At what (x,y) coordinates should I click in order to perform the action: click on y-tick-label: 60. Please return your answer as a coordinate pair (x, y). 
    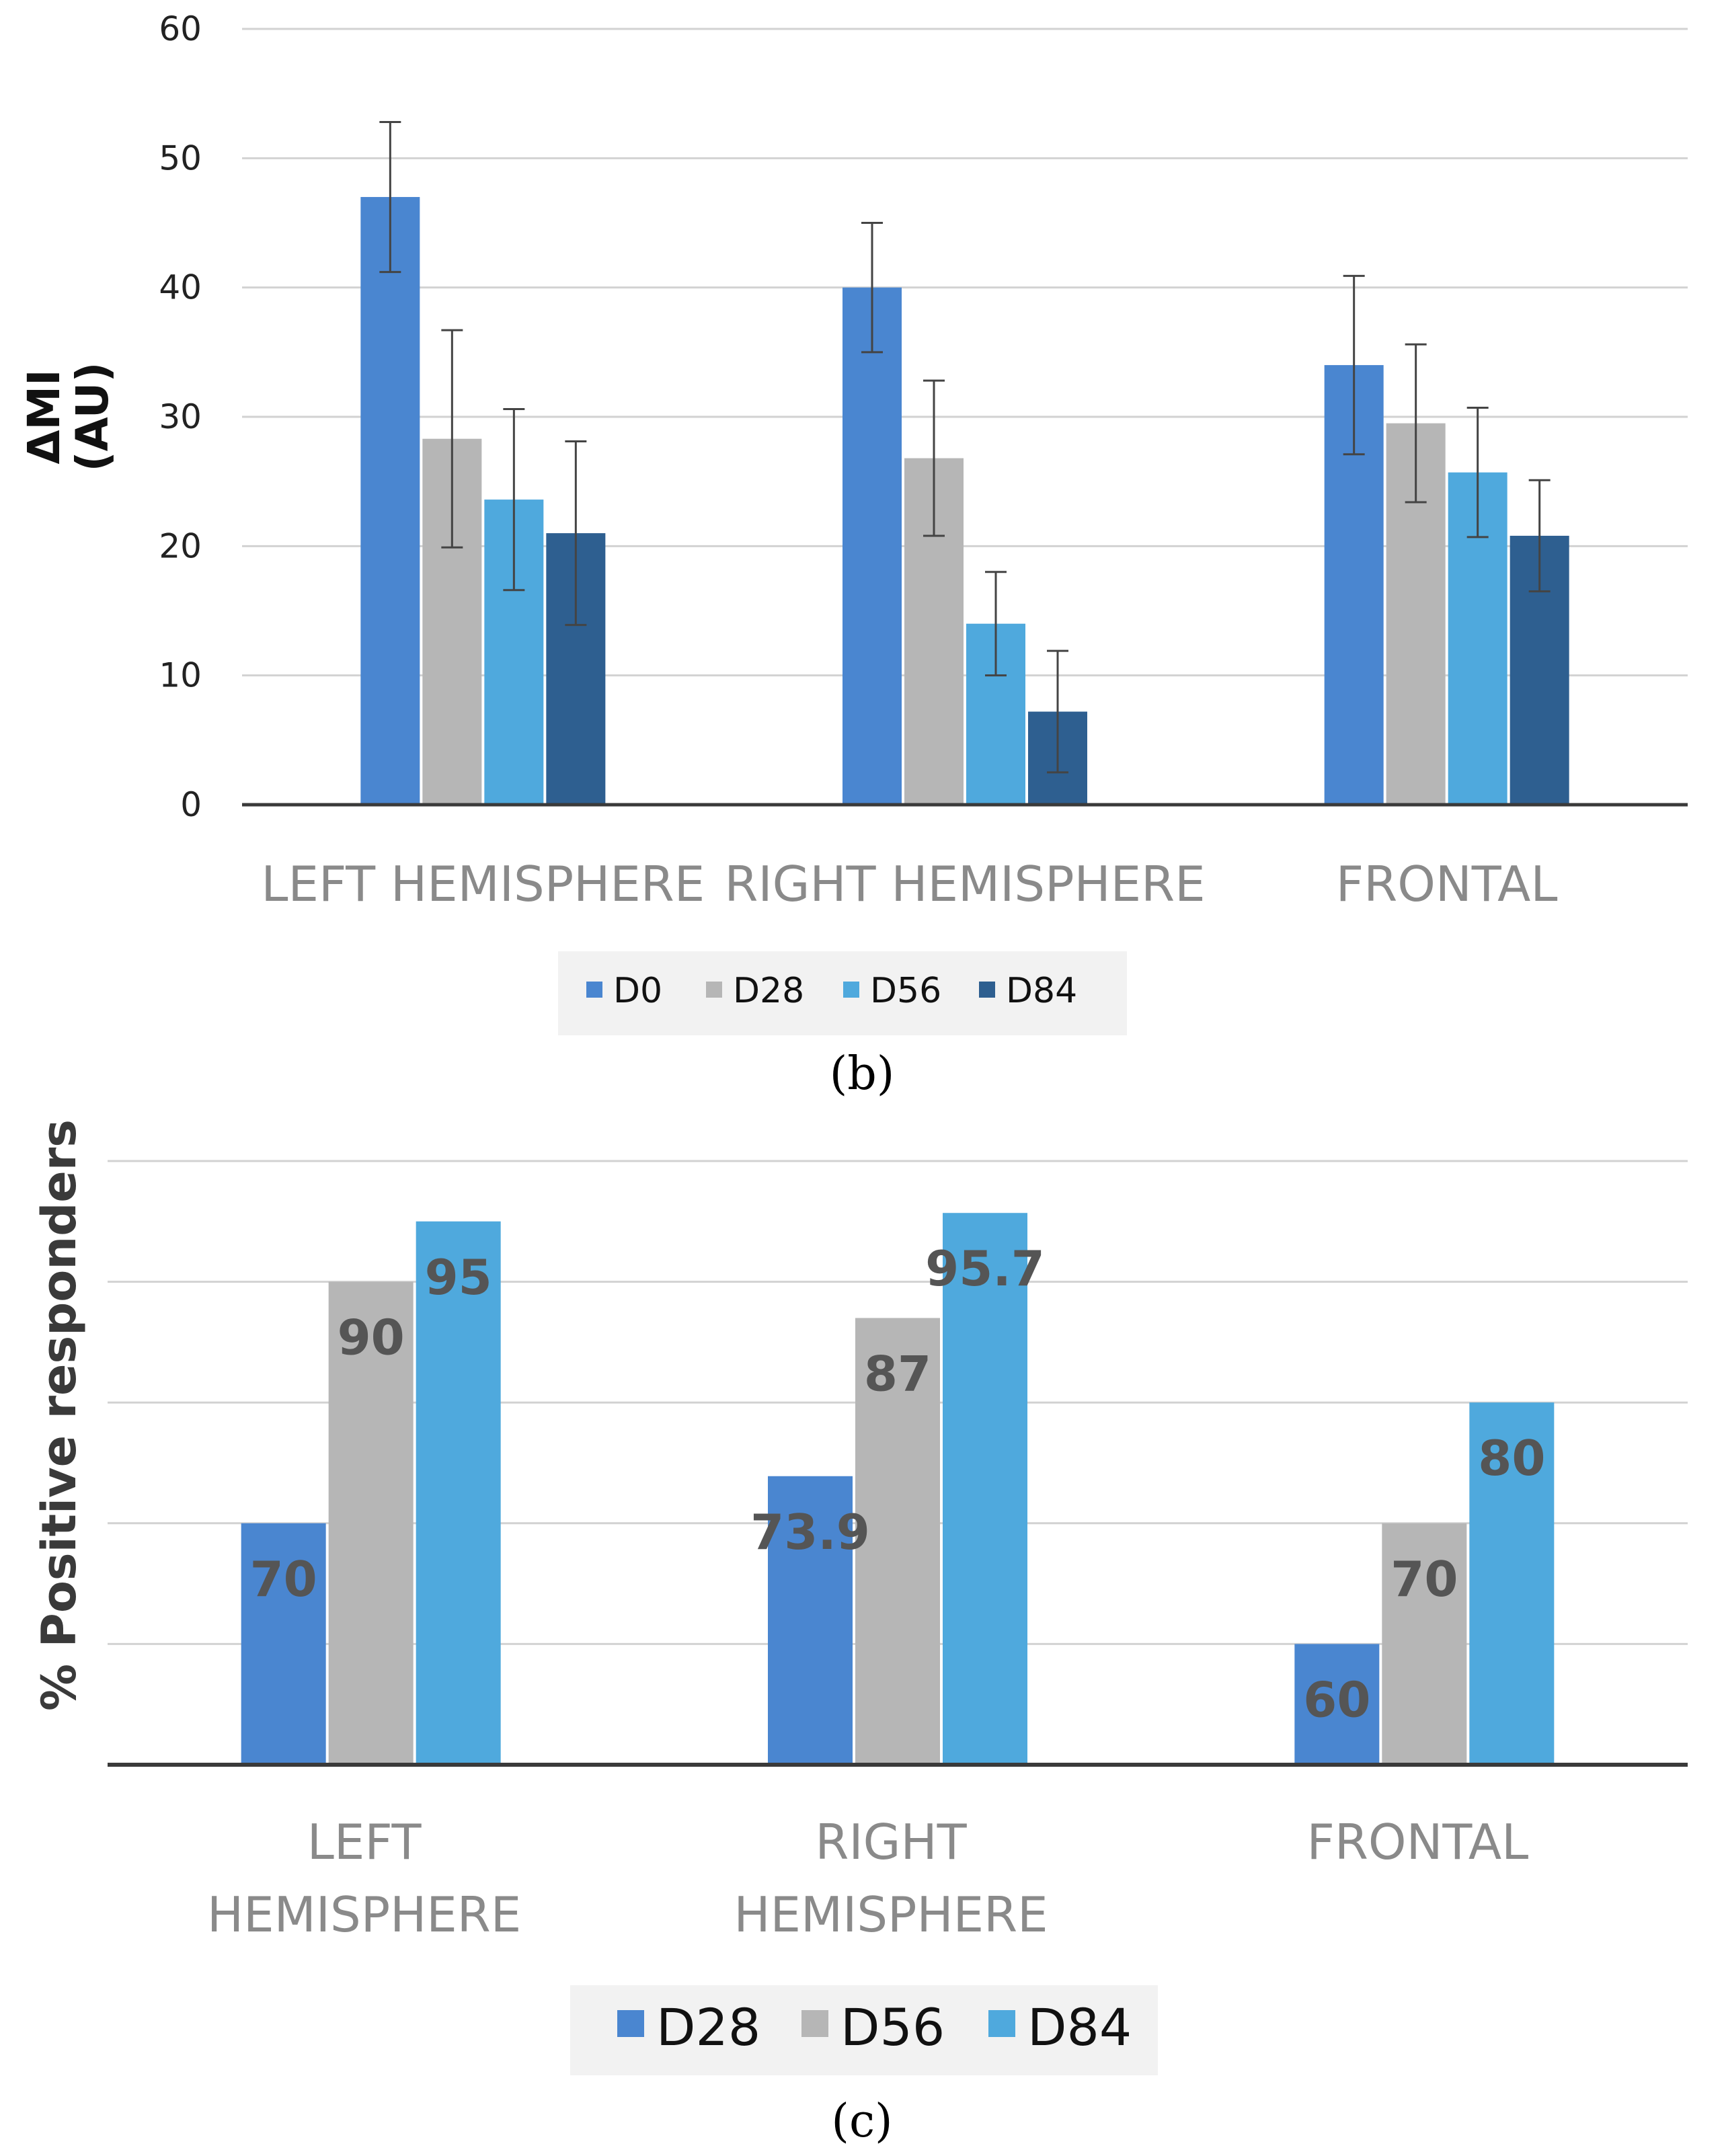
    Looking at the image, I should click on (180, 28).